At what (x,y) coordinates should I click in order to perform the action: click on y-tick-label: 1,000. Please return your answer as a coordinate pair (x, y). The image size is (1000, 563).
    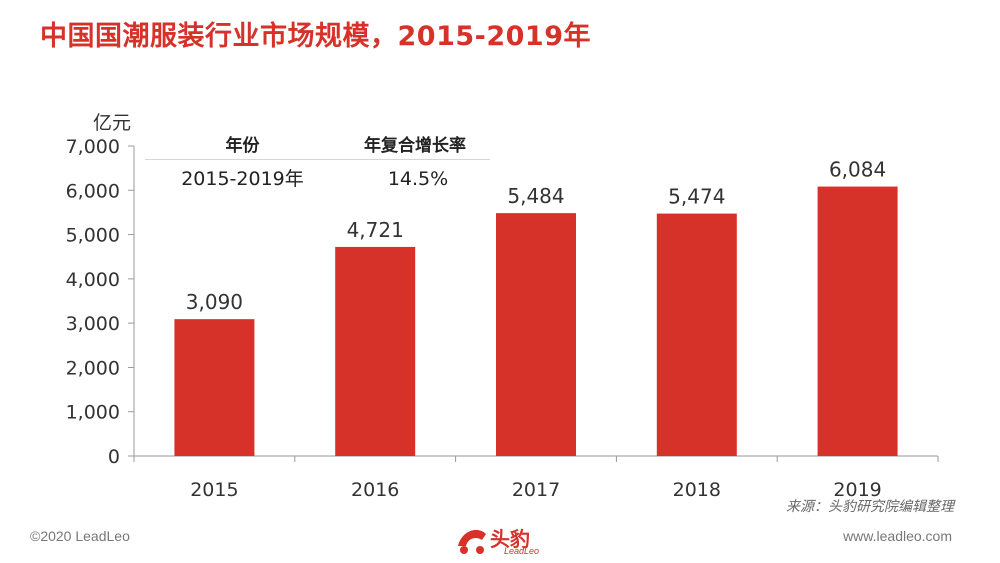
    Looking at the image, I should click on (93, 413).